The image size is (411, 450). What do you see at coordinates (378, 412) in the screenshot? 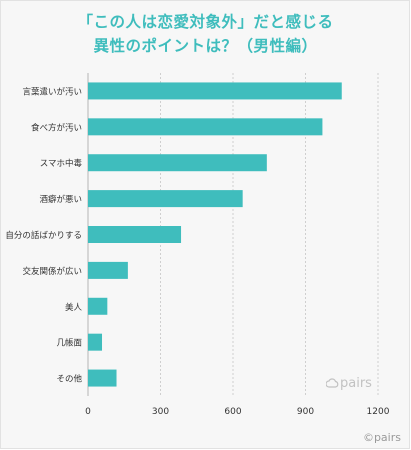
I see `x-tick-label: 1200` at bounding box center [378, 412].